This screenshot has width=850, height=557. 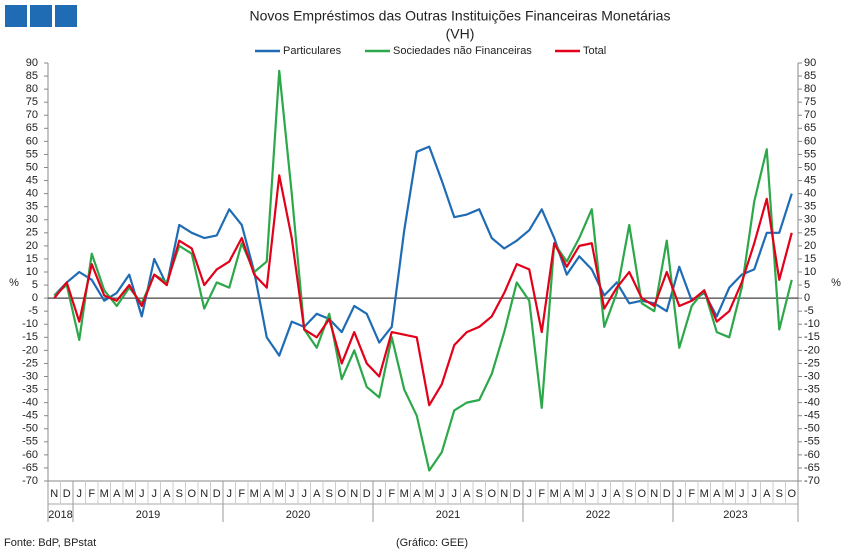 I want to click on y2-tick-label: -45, so click(x=812, y=416).